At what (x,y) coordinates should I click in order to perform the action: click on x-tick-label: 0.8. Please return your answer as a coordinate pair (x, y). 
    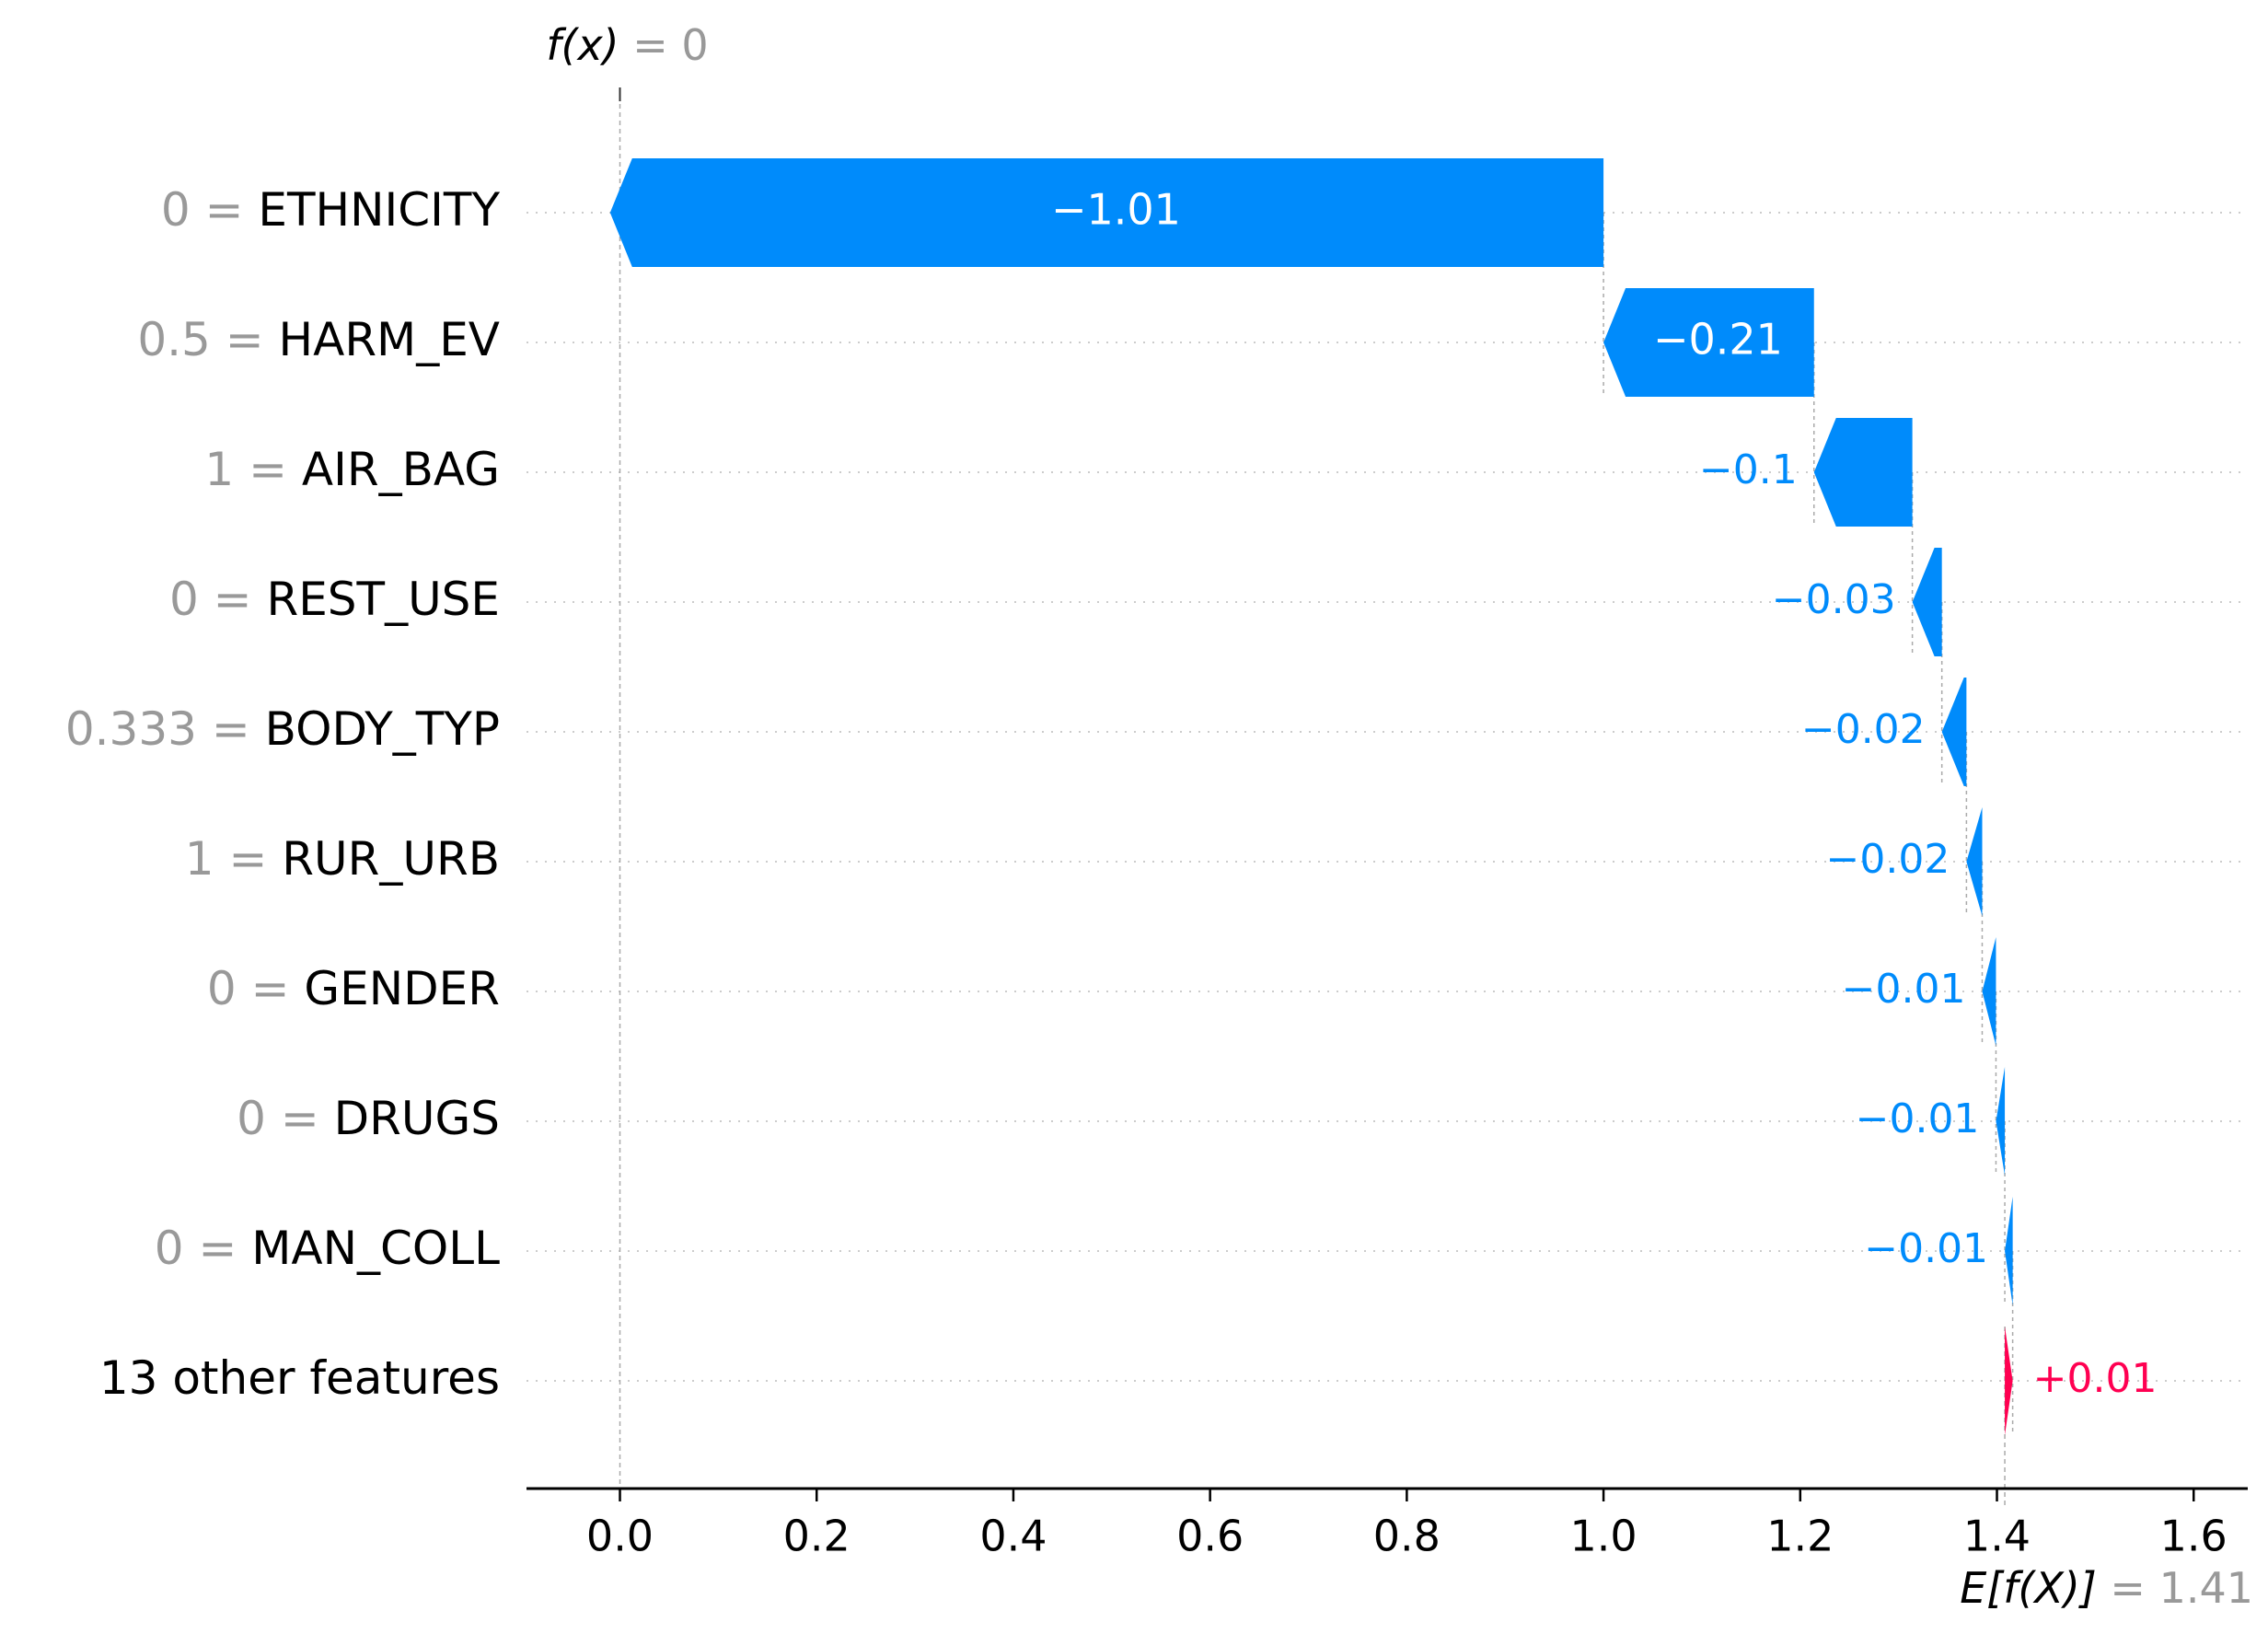
    Looking at the image, I should click on (1407, 1536).